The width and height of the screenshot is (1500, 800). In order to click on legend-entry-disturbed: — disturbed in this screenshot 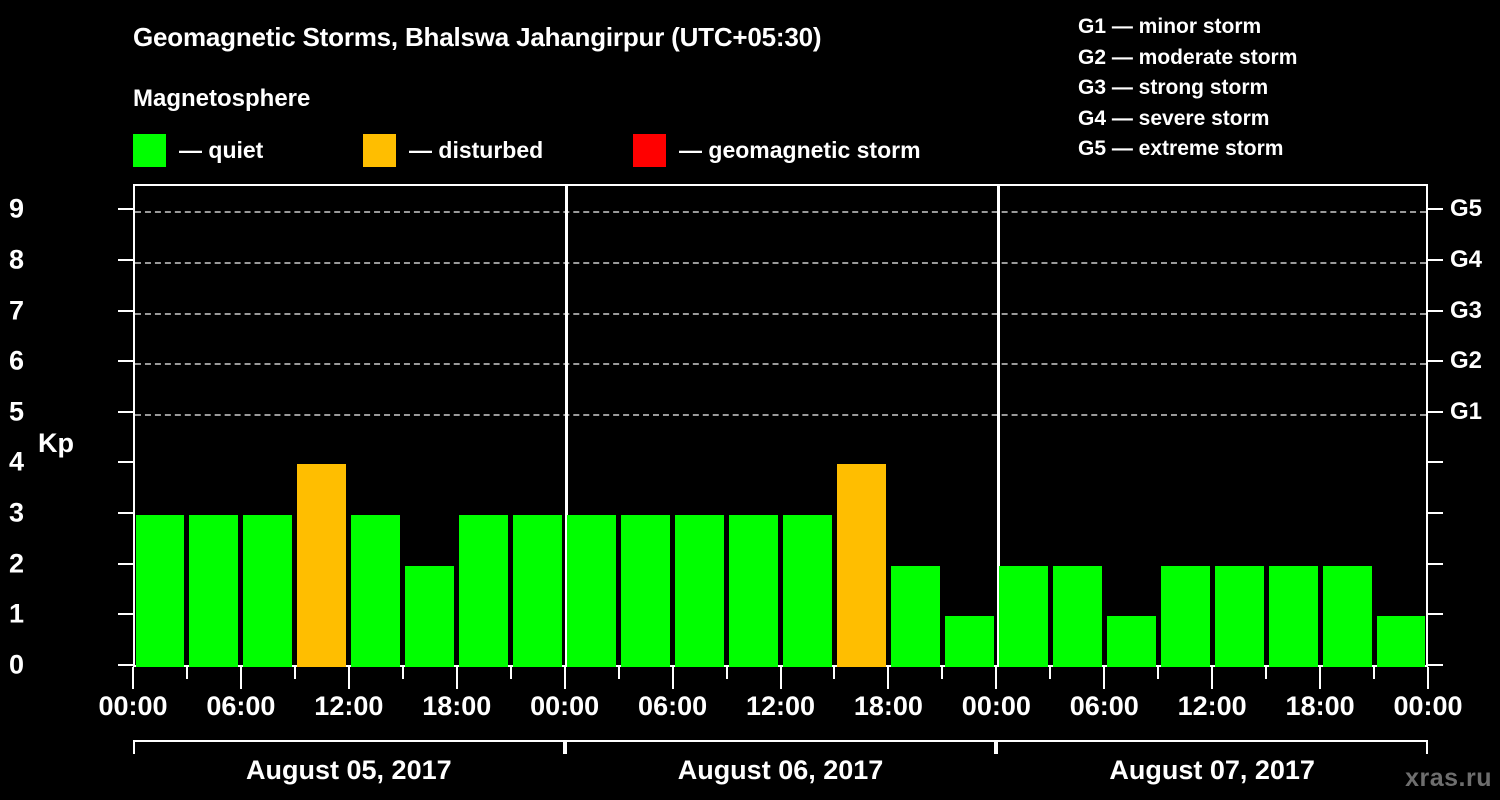, I will do `click(453, 150)`.